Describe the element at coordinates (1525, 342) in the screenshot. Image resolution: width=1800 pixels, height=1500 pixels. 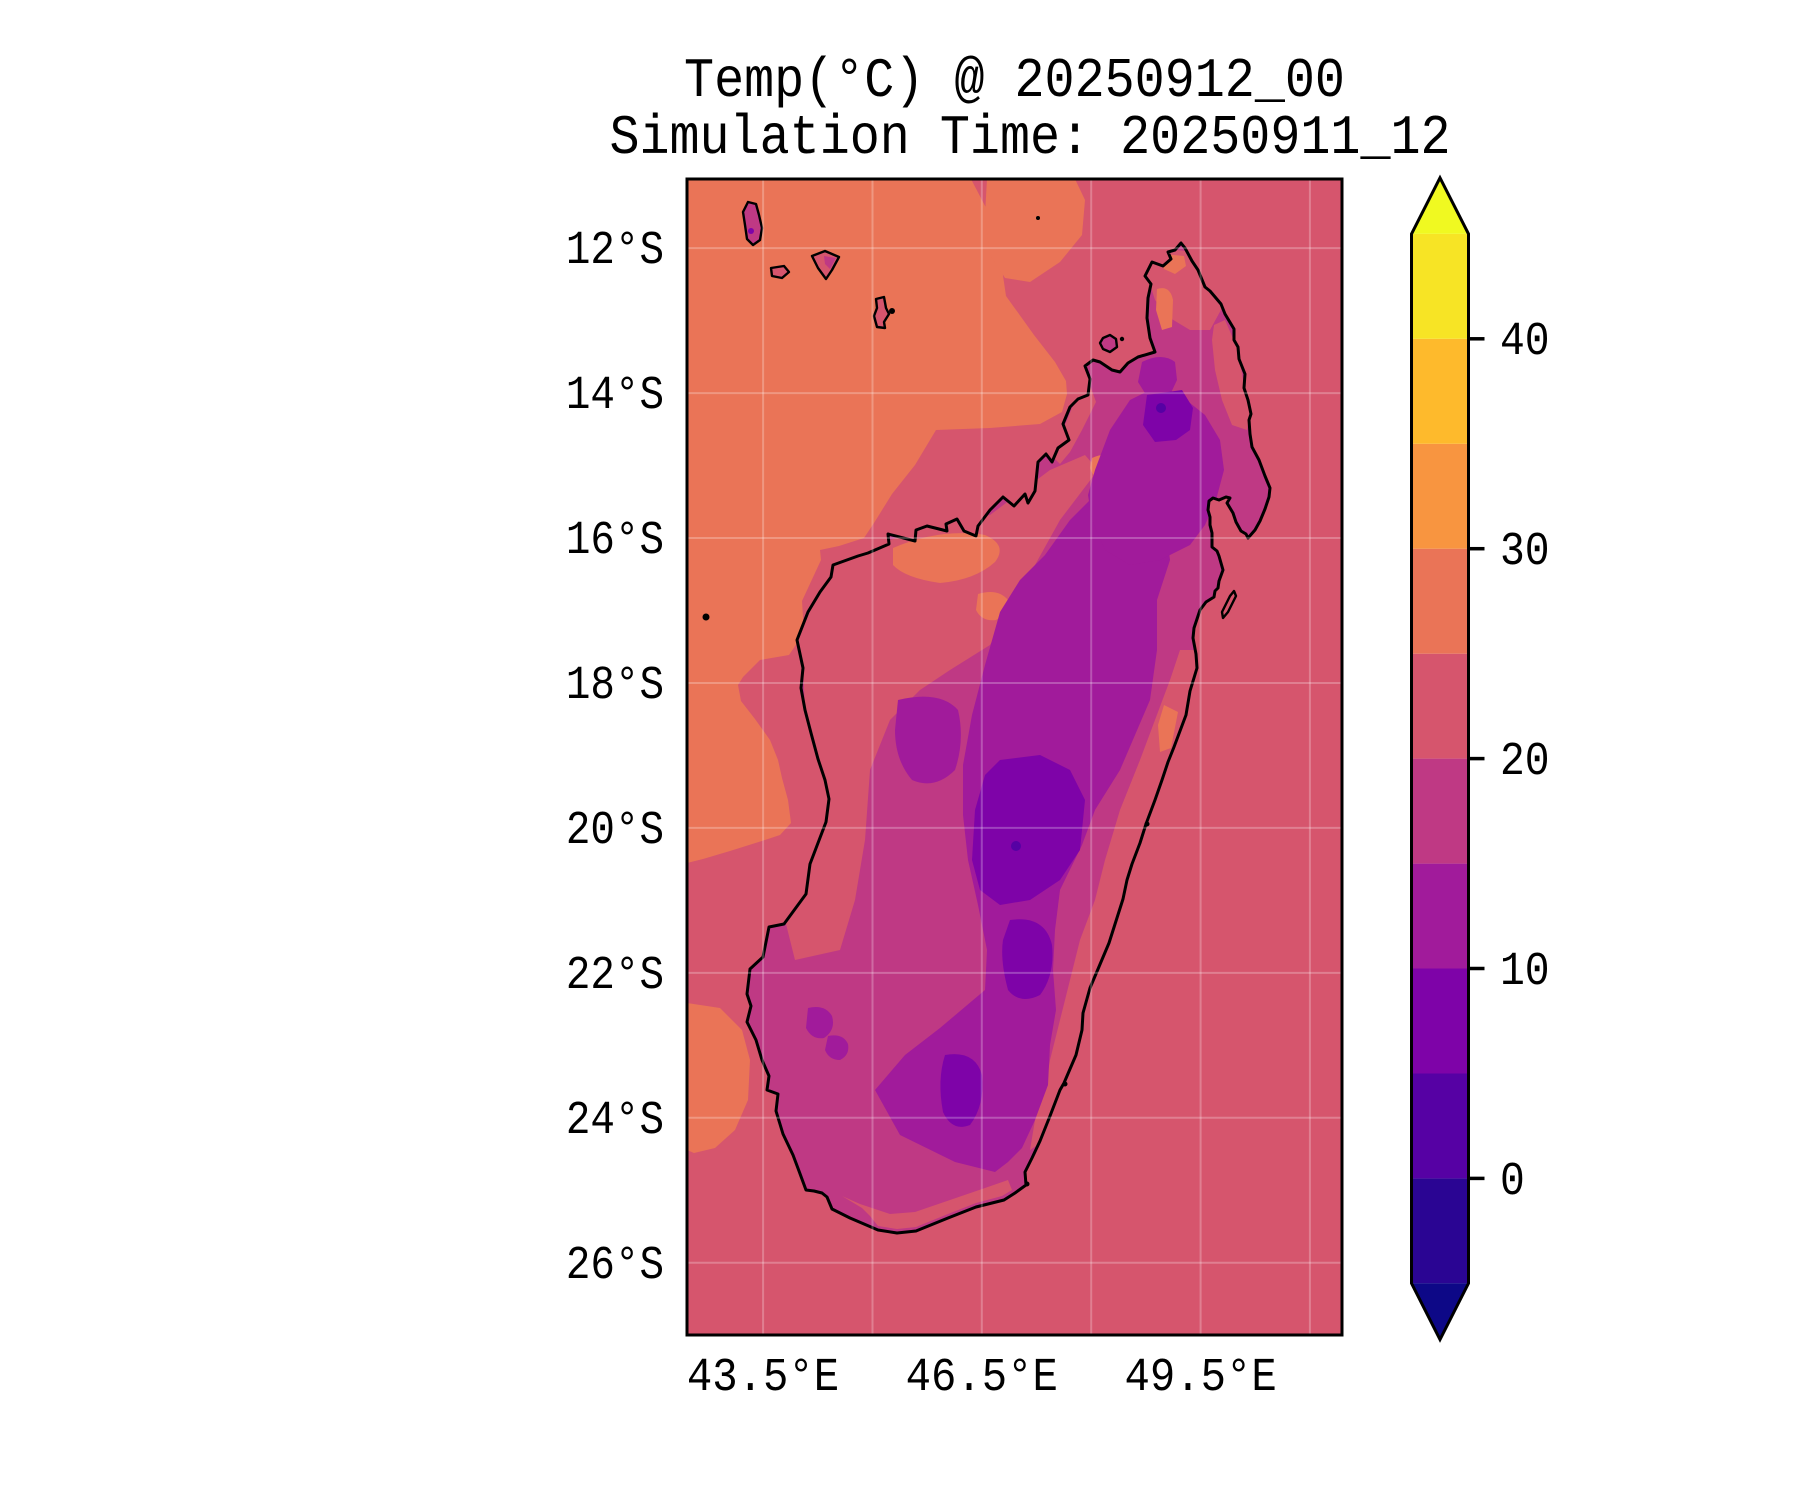
I see `svg-text: 40` at that location.